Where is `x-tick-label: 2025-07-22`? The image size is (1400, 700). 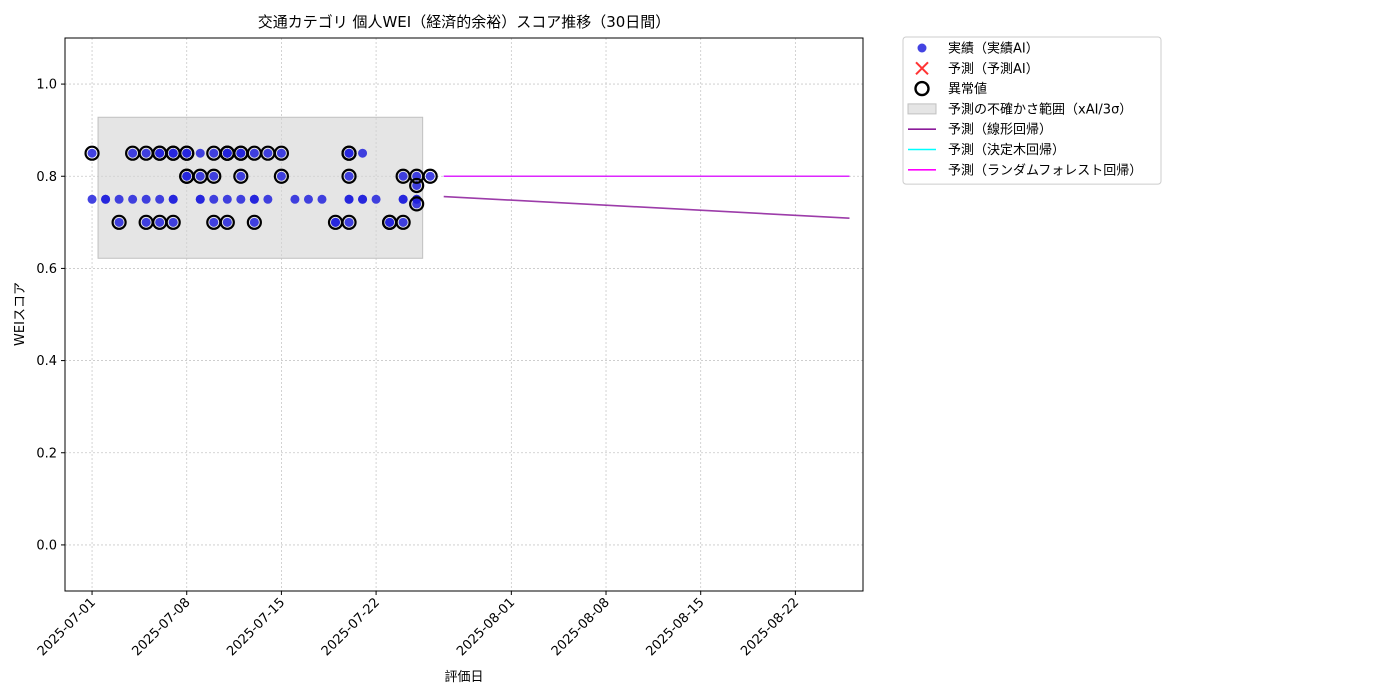
x-tick-label: 2025-07-22 is located at coordinates (351, 627).